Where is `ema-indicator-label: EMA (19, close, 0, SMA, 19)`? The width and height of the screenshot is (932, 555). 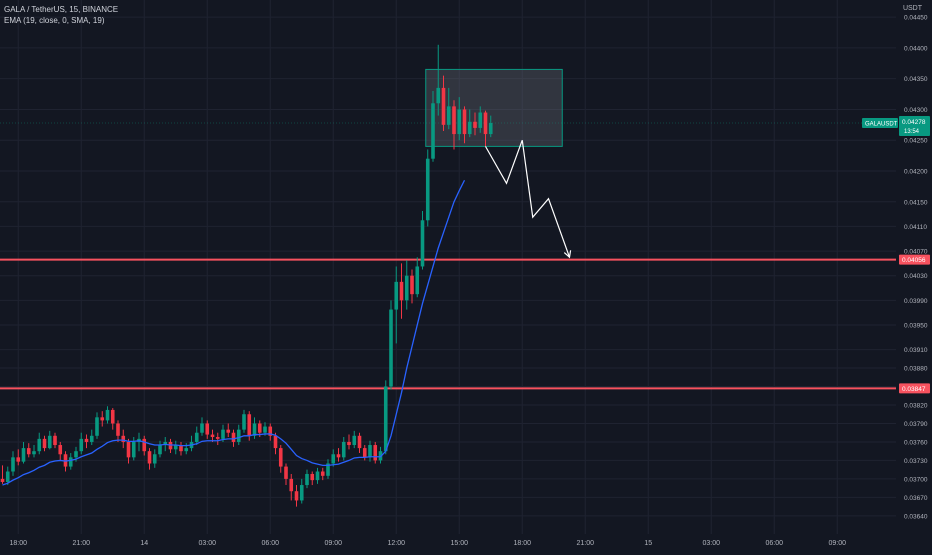
ema-indicator-label: EMA (19, close, 0, SMA, 19) is located at coordinates (54, 20).